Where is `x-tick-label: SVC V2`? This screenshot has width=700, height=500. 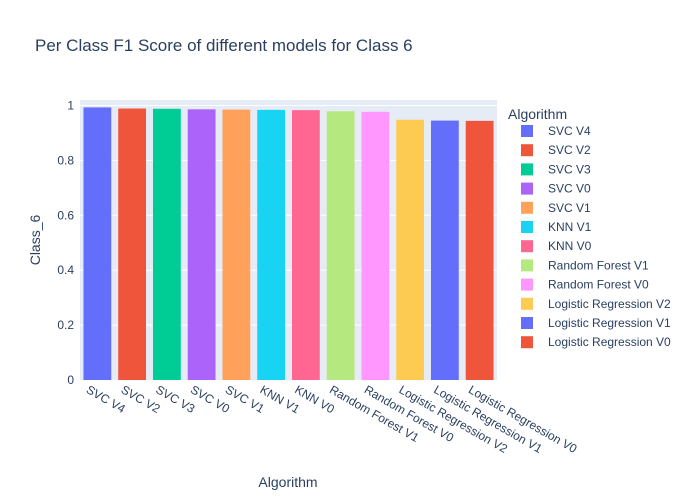 x-tick-label: SVC V2 is located at coordinates (141, 399).